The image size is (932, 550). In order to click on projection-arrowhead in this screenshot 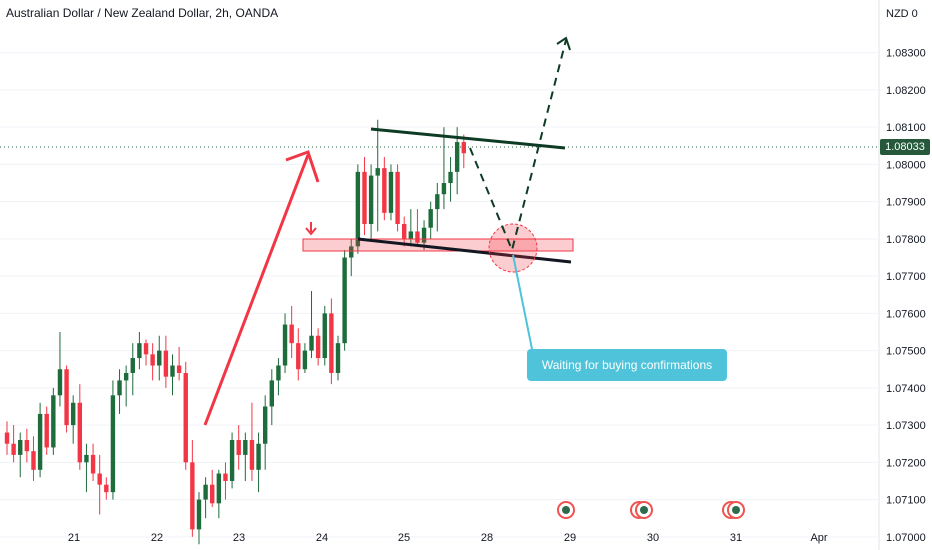, I will do `click(563, 43)`.